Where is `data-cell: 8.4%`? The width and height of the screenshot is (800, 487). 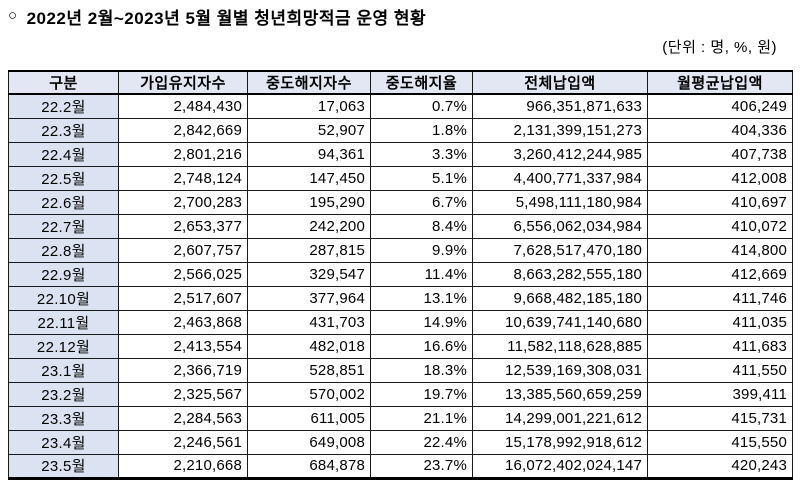
data-cell: 8.4% is located at coordinates (421, 226).